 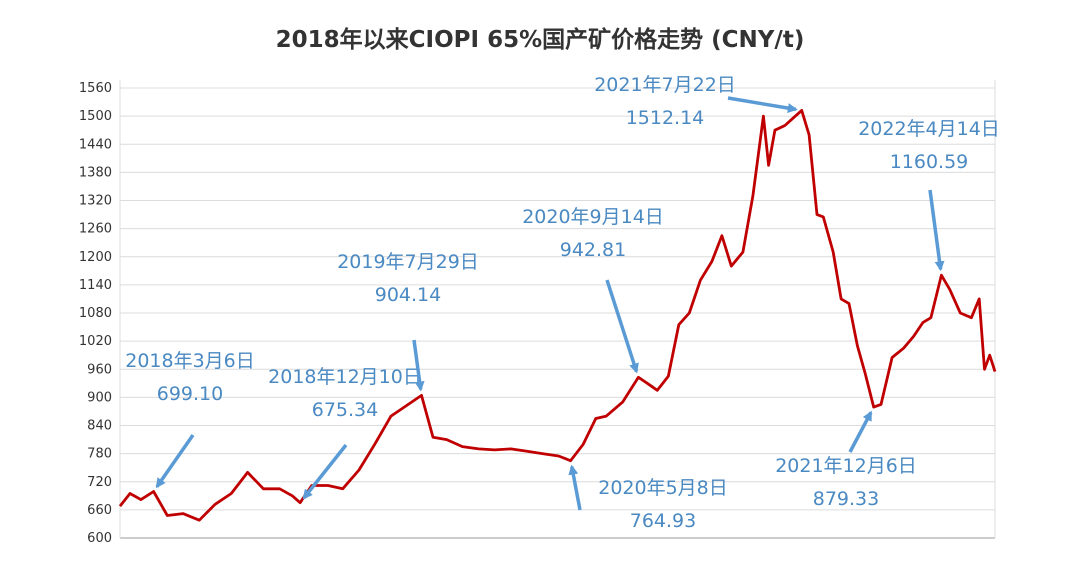 What do you see at coordinates (99, 369) in the screenshot?
I see `y-tick-label: 960` at bounding box center [99, 369].